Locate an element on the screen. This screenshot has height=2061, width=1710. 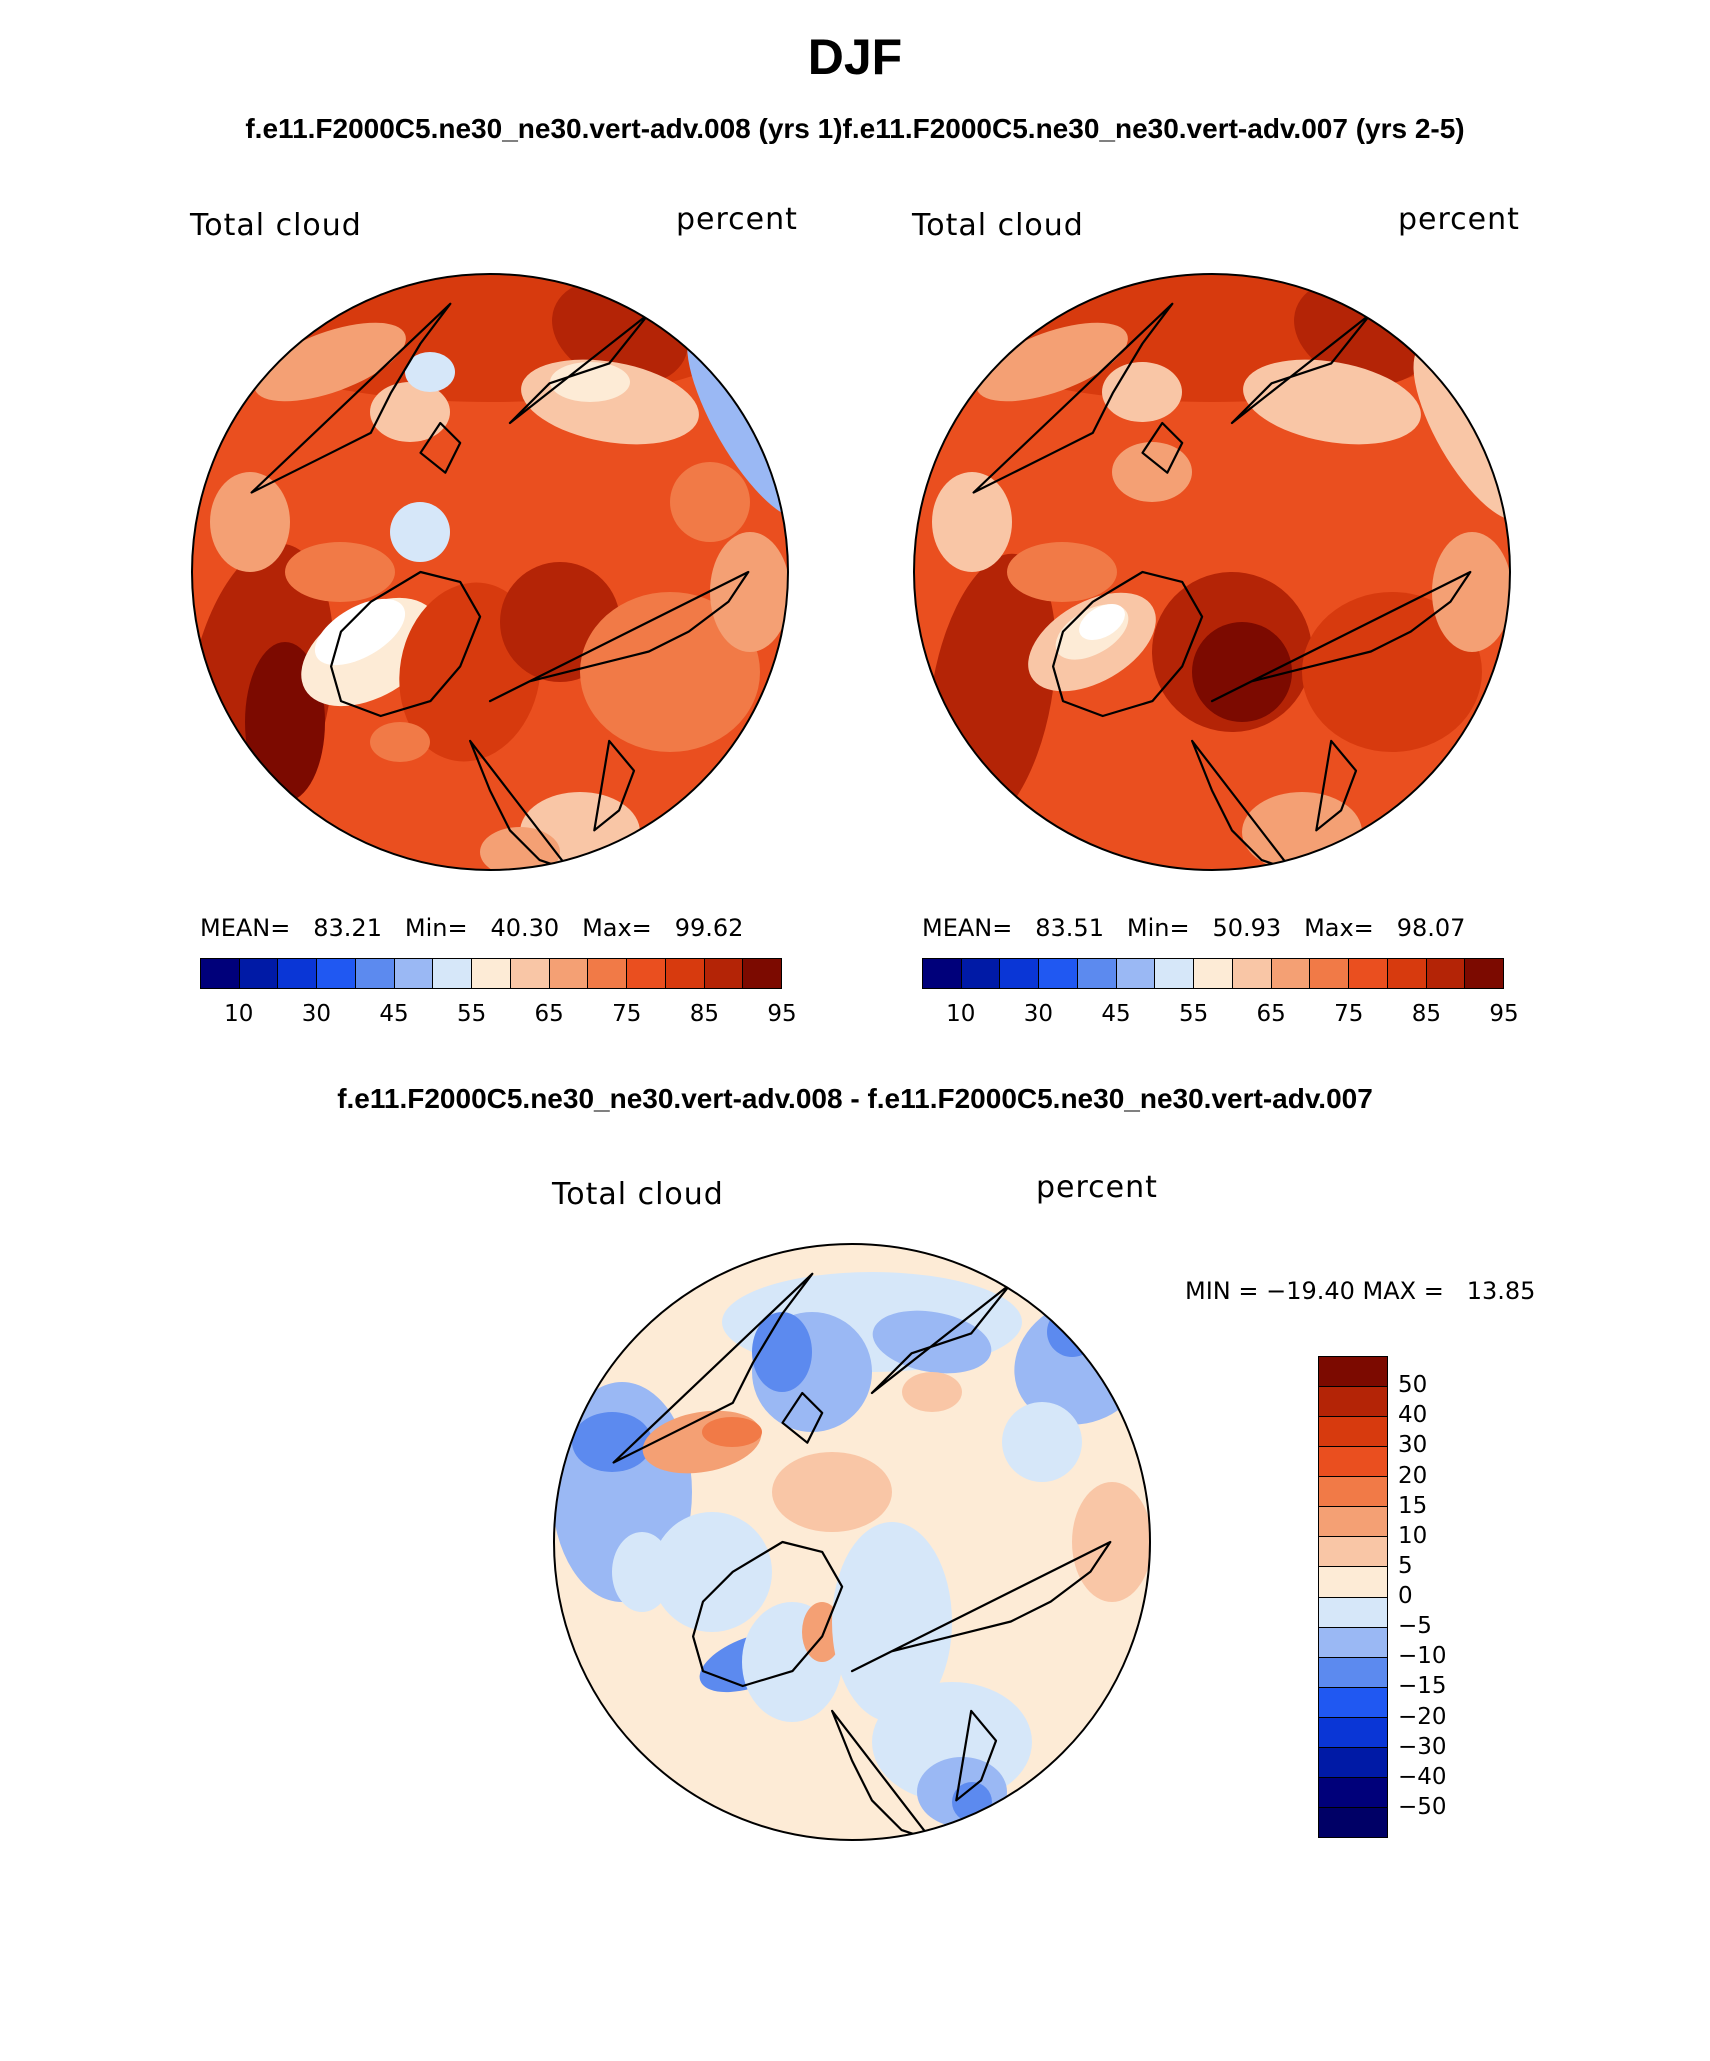
baltic-coastline is located at coordinates (976, 1755).